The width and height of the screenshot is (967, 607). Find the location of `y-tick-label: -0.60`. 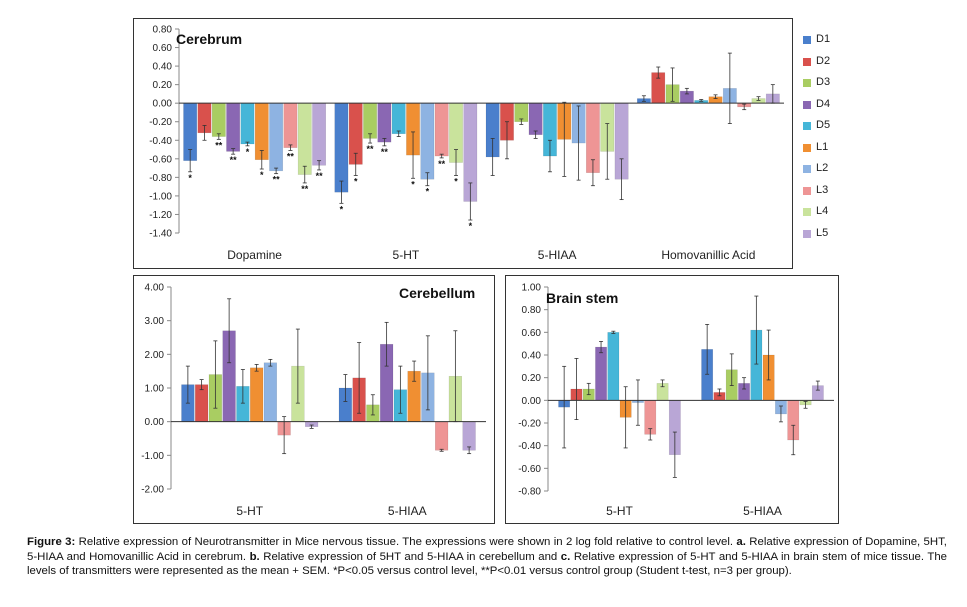

y-tick-label: -0.60 is located at coordinates (529, 469).